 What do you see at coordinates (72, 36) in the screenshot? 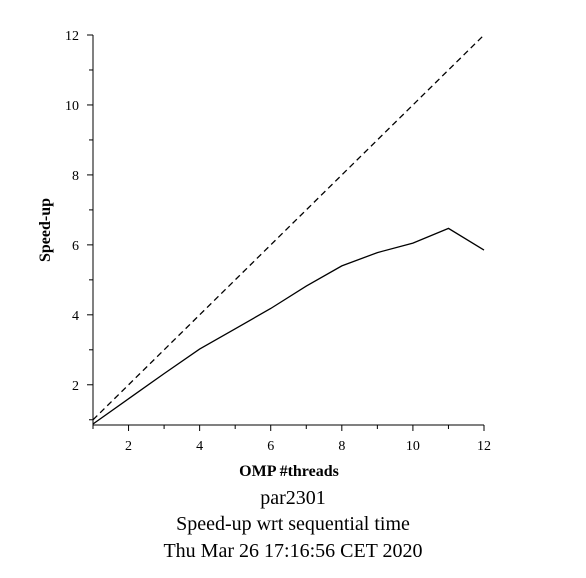
I see `y-tick-label: 12` at bounding box center [72, 36].